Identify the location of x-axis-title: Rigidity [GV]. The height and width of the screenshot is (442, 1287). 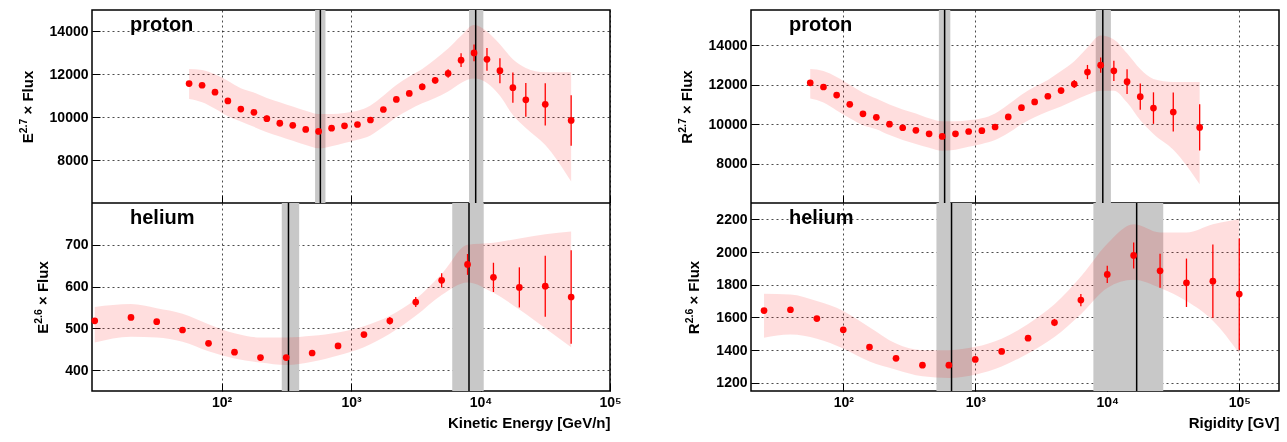
(1234, 422).